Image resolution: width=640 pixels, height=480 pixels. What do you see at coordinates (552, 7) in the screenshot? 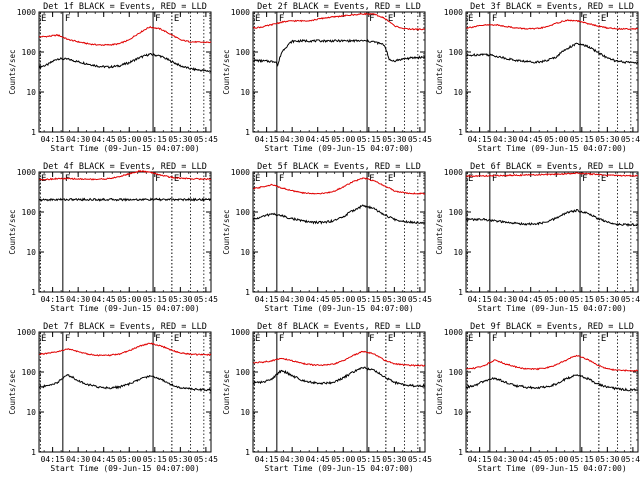
I see `panel-title: Det 3f BLACK = Events, RED = LLD` at bounding box center [552, 7].